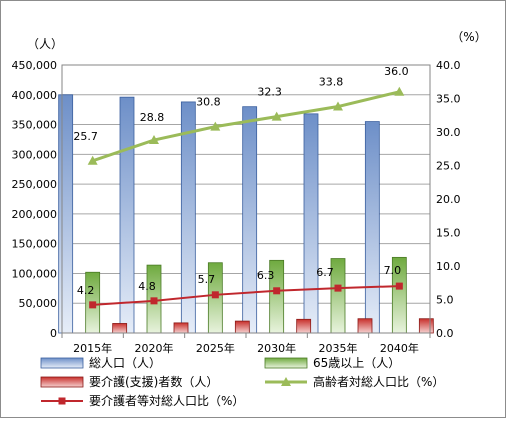 The width and height of the screenshot is (506, 421). What do you see at coordinates (35, 273) in the screenshot?
I see `y-left-tick-label: 100,000` at bounding box center [35, 273].